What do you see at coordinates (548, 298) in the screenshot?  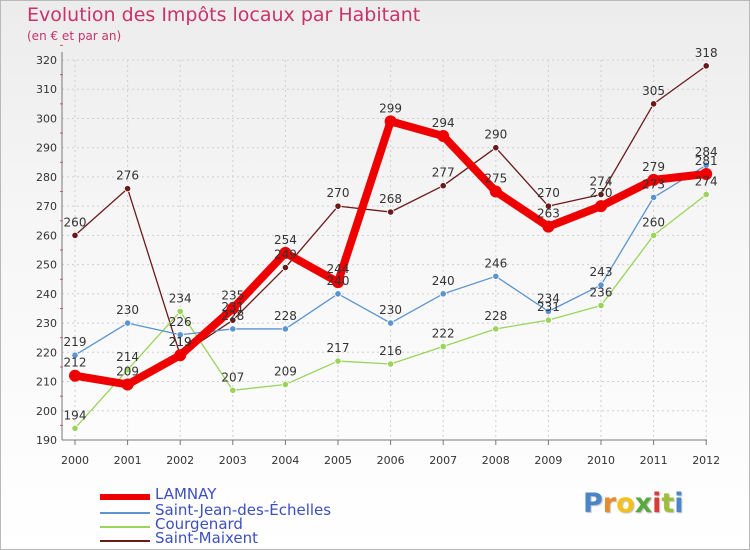 I see `data-label-saint-jean-des-echelles-2009: 234` at bounding box center [548, 298].